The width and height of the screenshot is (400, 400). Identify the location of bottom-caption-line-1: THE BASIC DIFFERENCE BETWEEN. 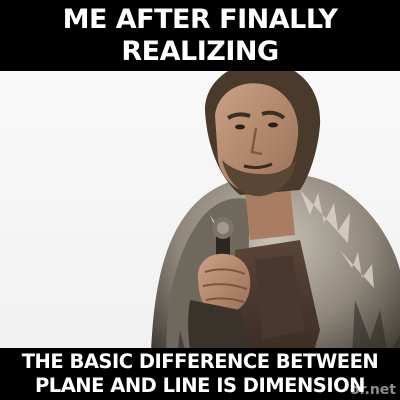
(200, 362).